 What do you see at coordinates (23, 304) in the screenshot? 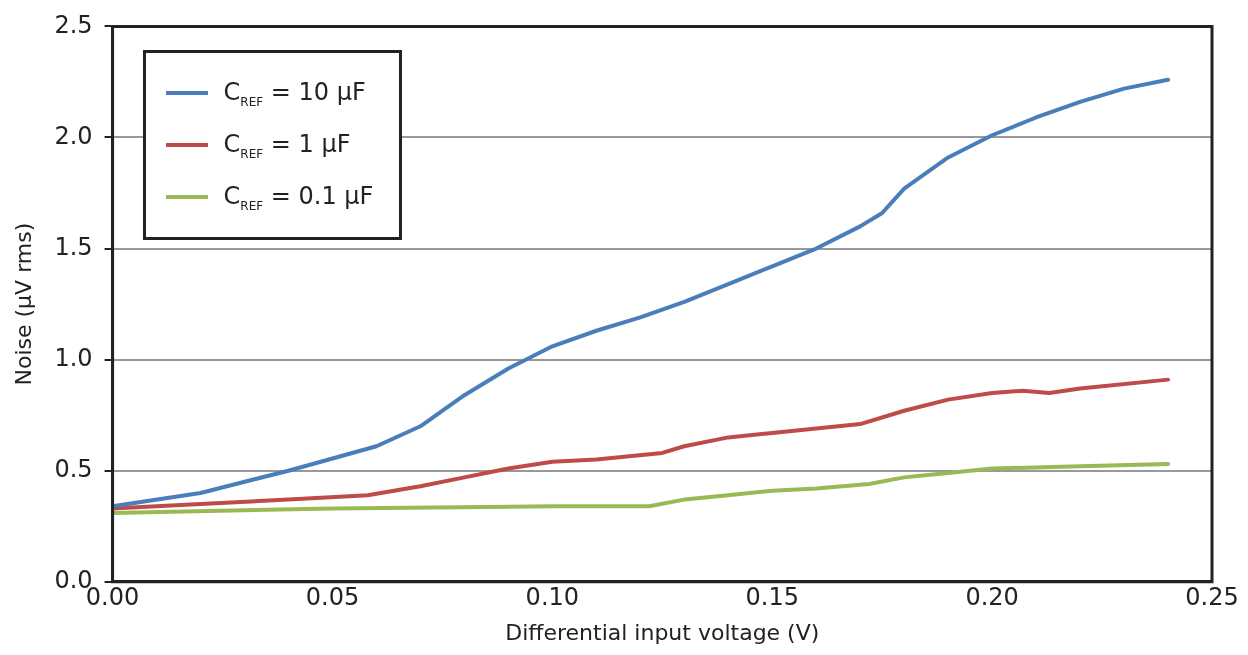
I see `y-axis-title: Noise (μV rms)` at bounding box center [23, 304].